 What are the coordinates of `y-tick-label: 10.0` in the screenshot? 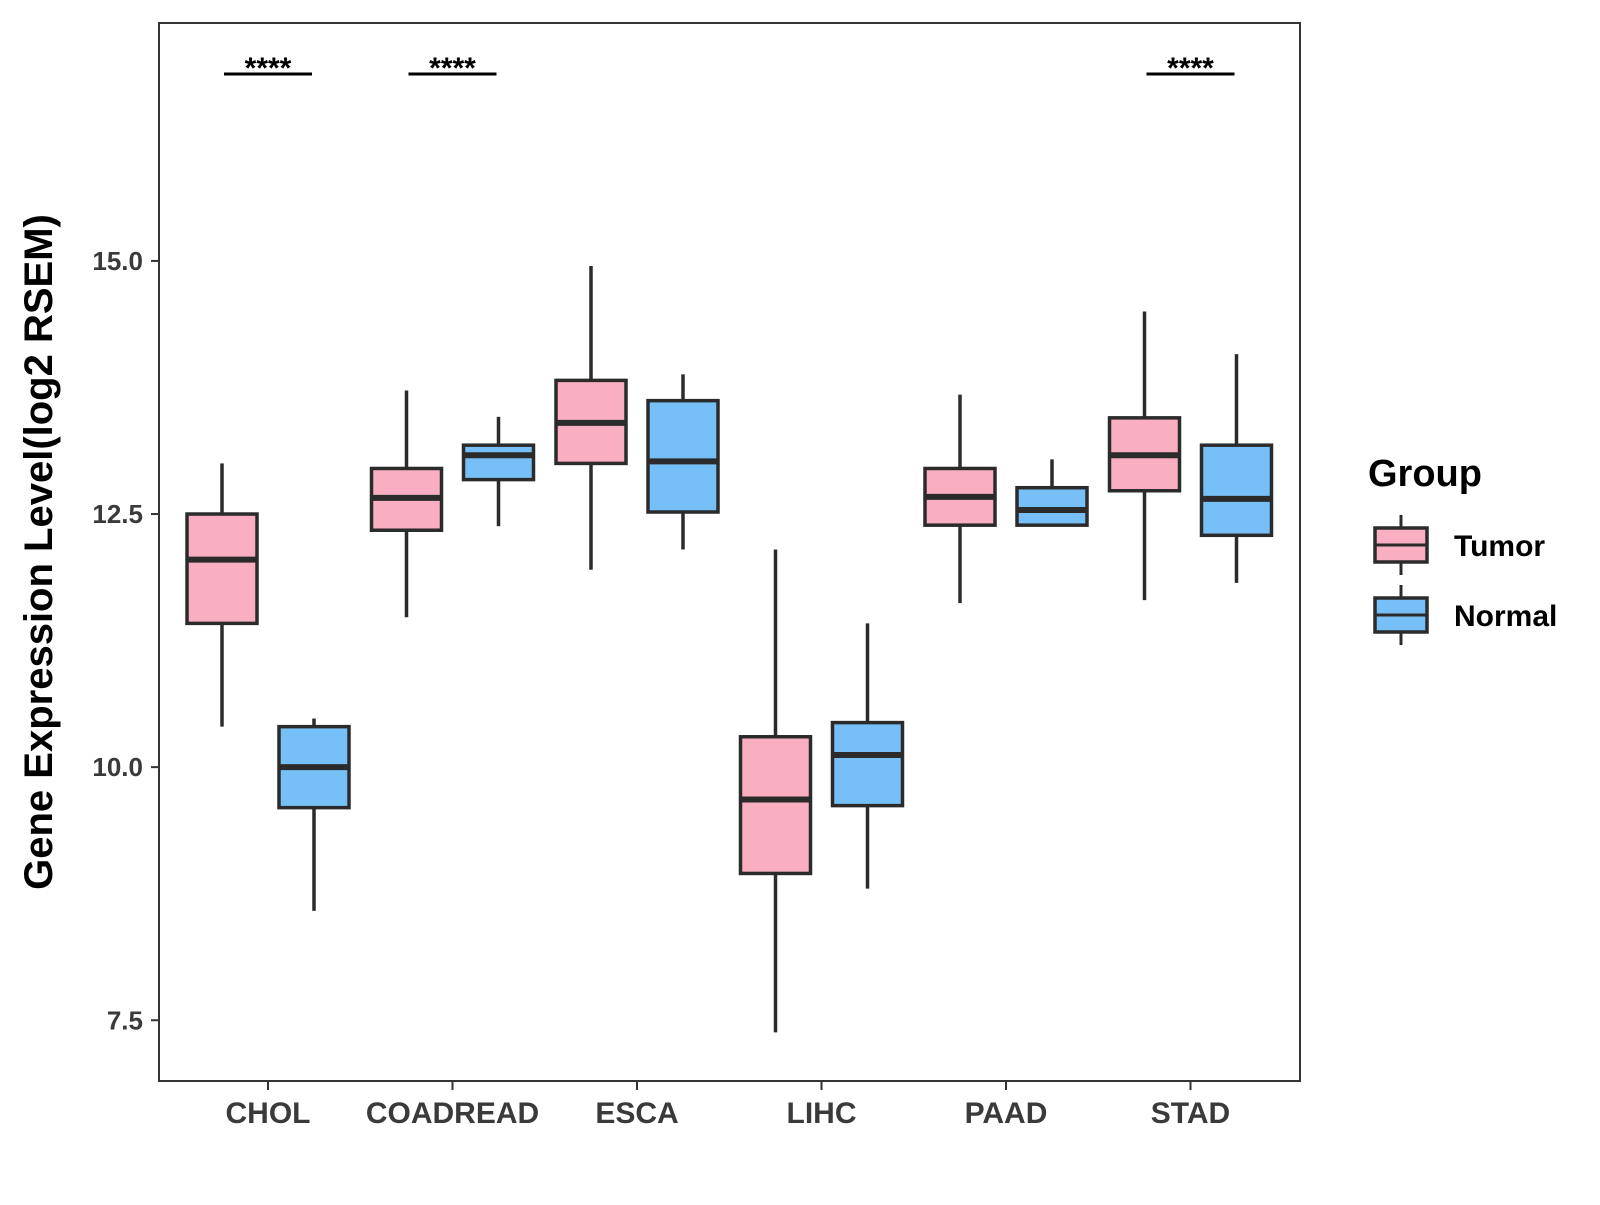 It's located at (117, 767).